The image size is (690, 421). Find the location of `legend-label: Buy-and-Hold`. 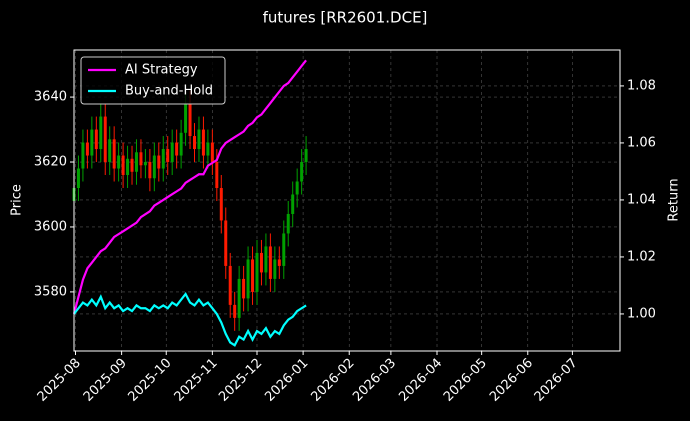

legend-label: Buy-and-Hold is located at coordinates (169, 91).